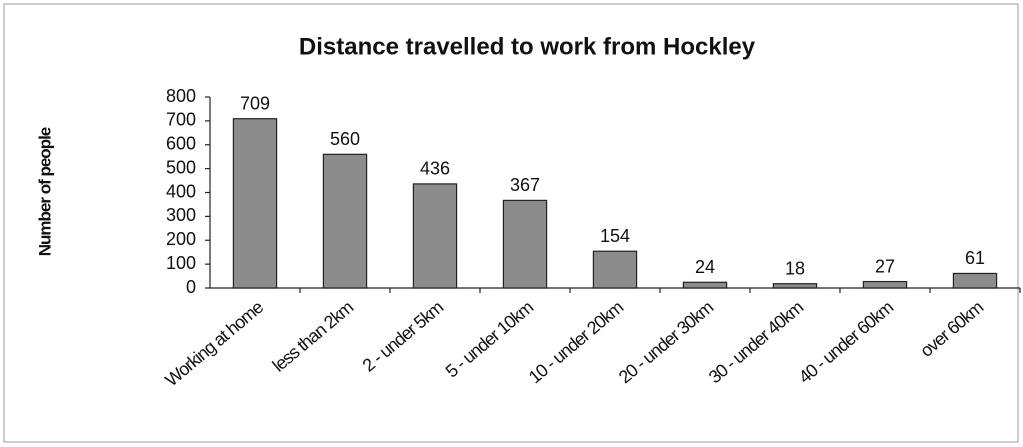 The height and width of the screenshot is (447, 1023). I want to click on x-tick-label: 20 - under 30km, so click(666, 342).